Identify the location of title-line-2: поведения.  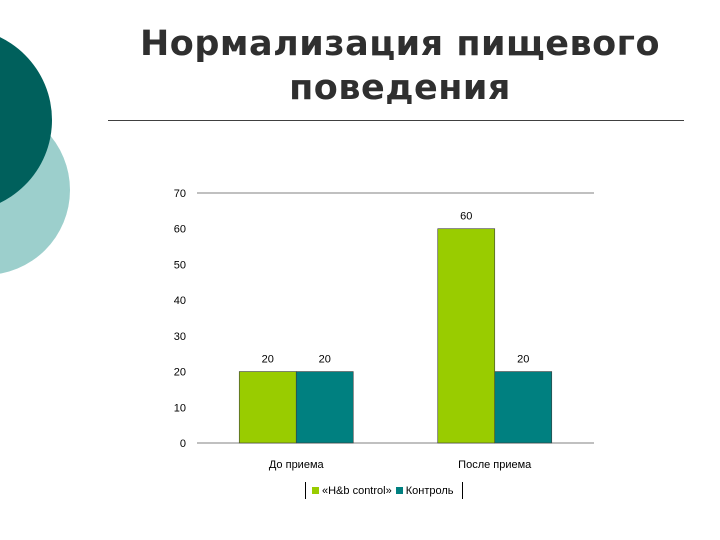
(400, 88).